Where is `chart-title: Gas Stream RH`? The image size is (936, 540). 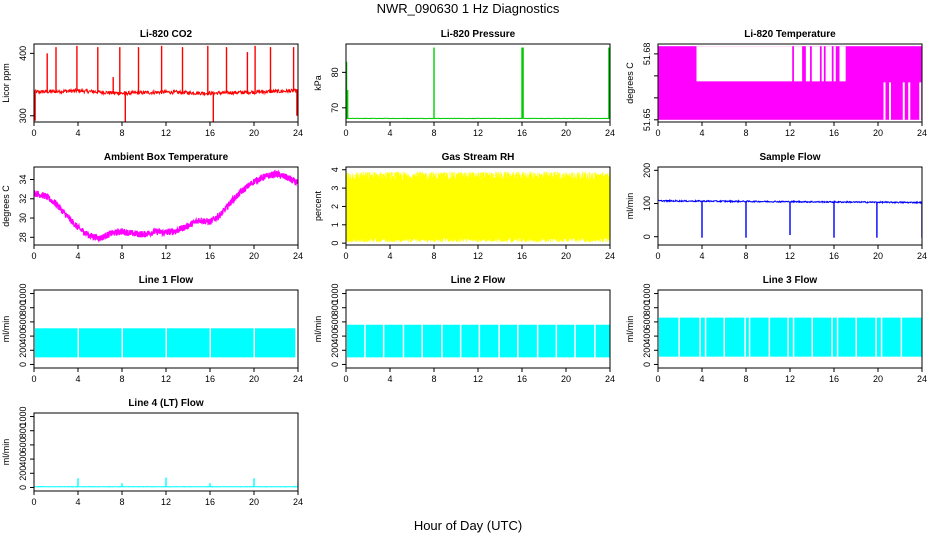
chart-title: Gas Stream RH is located at coordinates (478, 157).